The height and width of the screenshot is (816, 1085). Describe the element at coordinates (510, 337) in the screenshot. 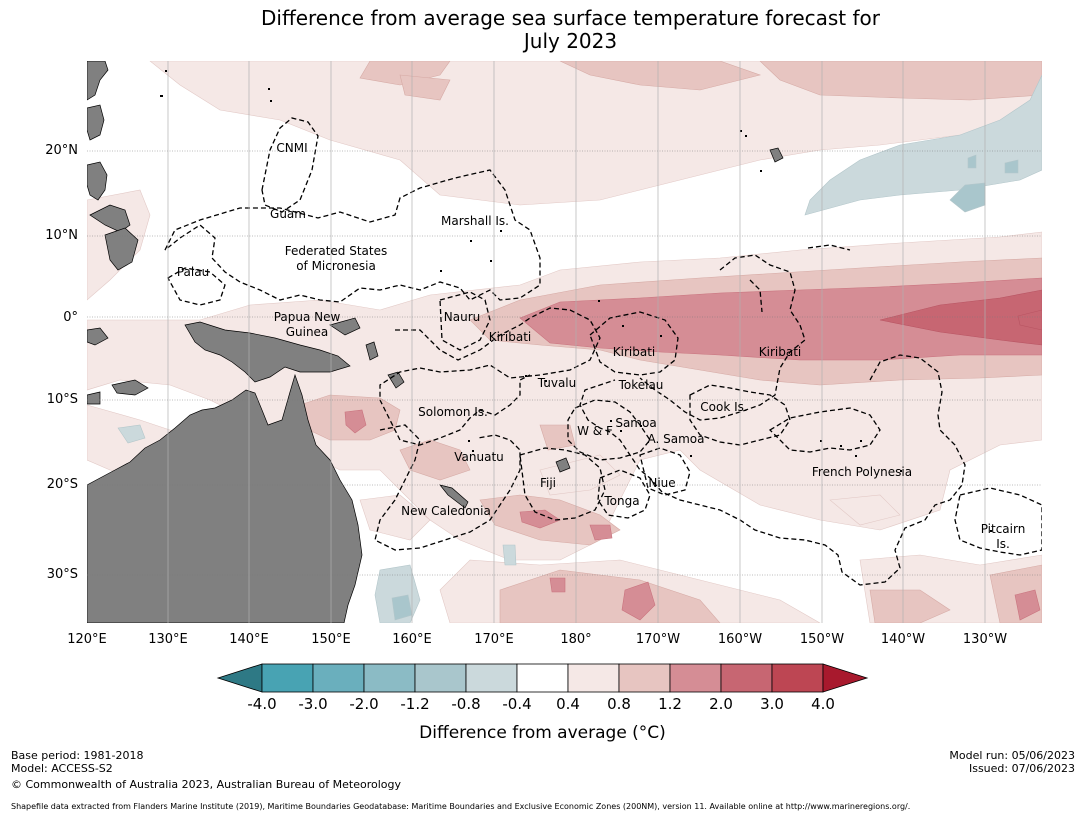

I see `label-kiribati-west: Kiribati` at that location.